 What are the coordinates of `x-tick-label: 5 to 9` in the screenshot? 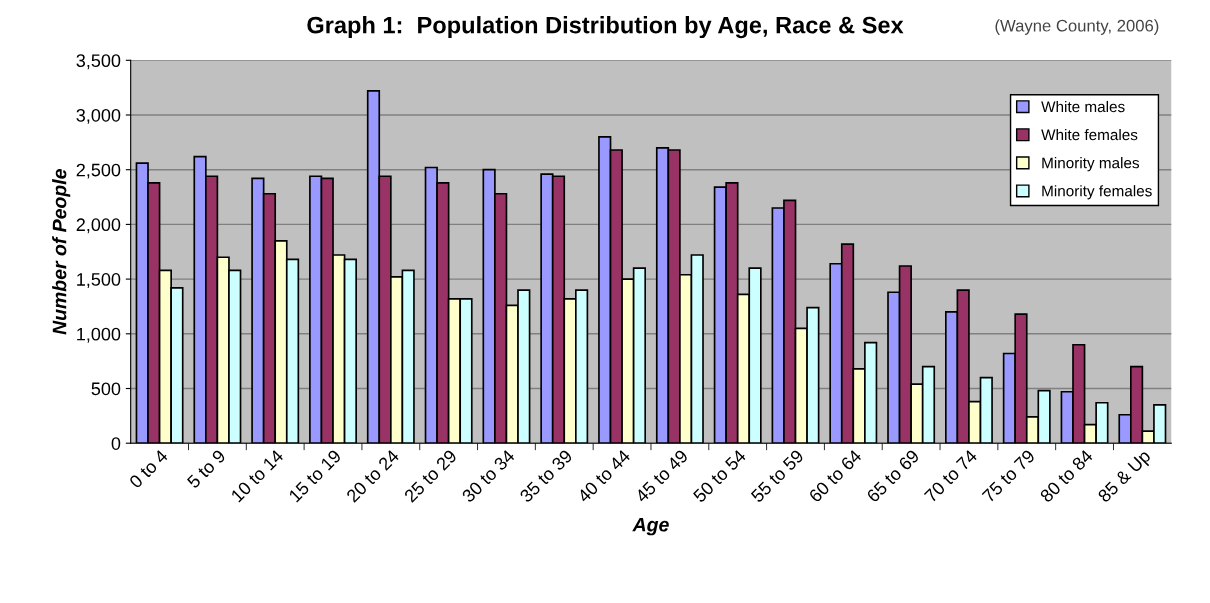 It's located at (206, 469).